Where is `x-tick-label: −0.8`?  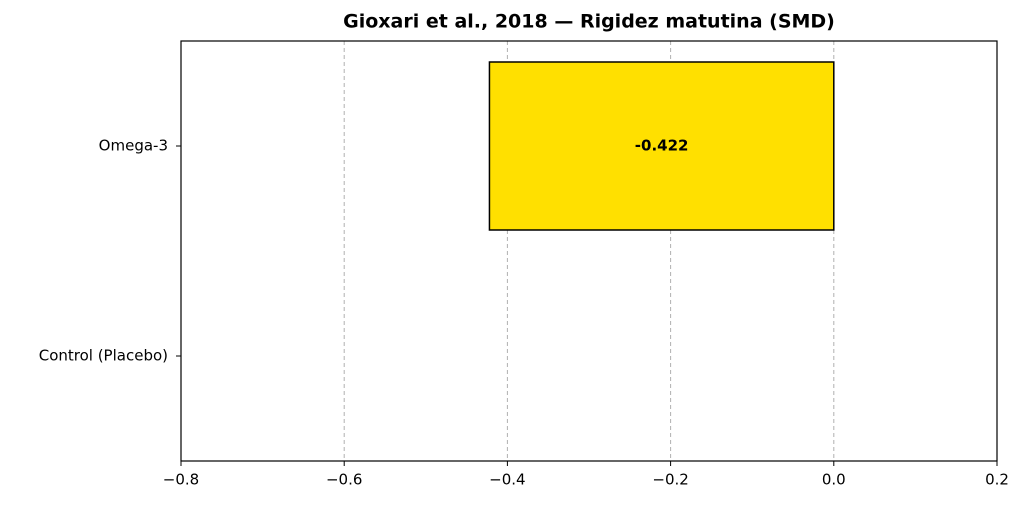
x-tick-label: −0.8 is located at coordinates (181, 480).